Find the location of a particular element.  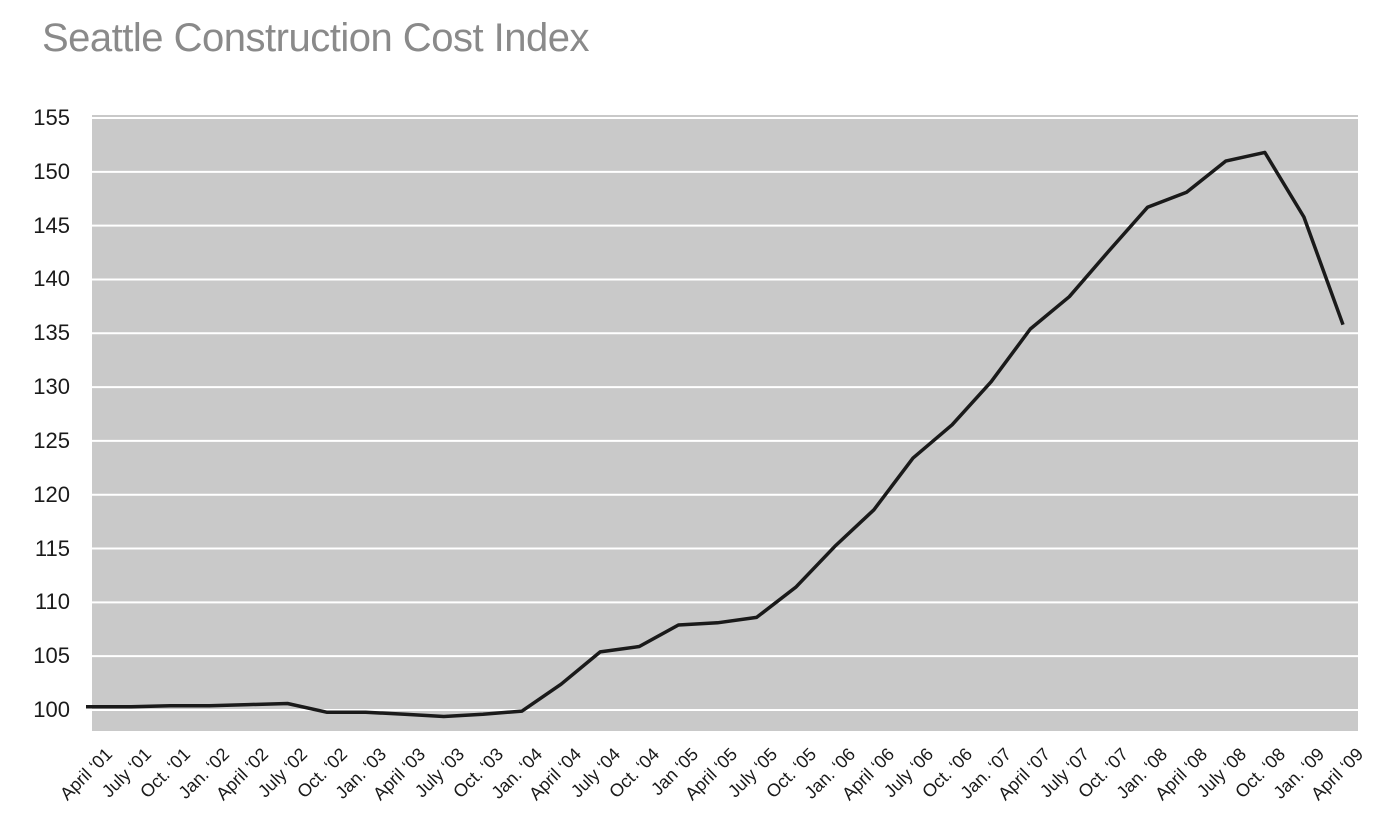

y-tick-label-110: 110 is located at coordinates (52, 602).